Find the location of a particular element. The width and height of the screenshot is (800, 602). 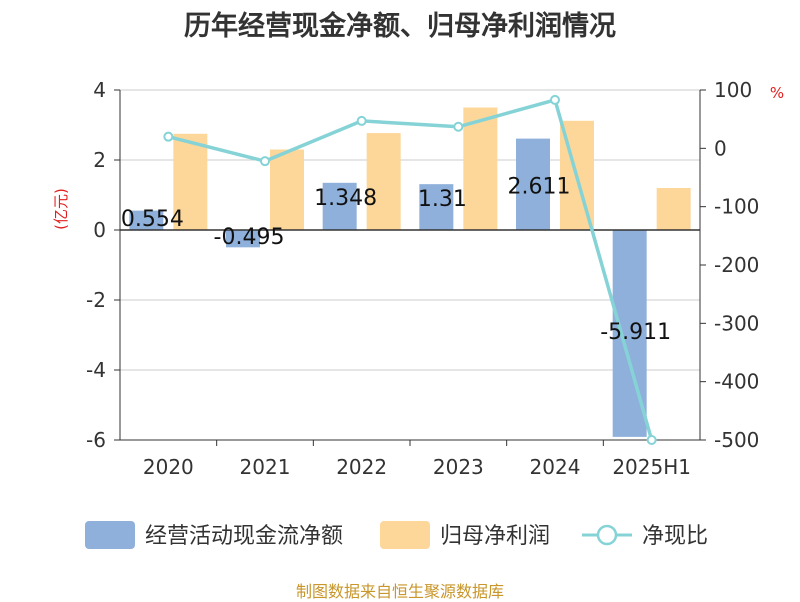

ocf-data-label: 1.31 is located at coordinates (442, 199).